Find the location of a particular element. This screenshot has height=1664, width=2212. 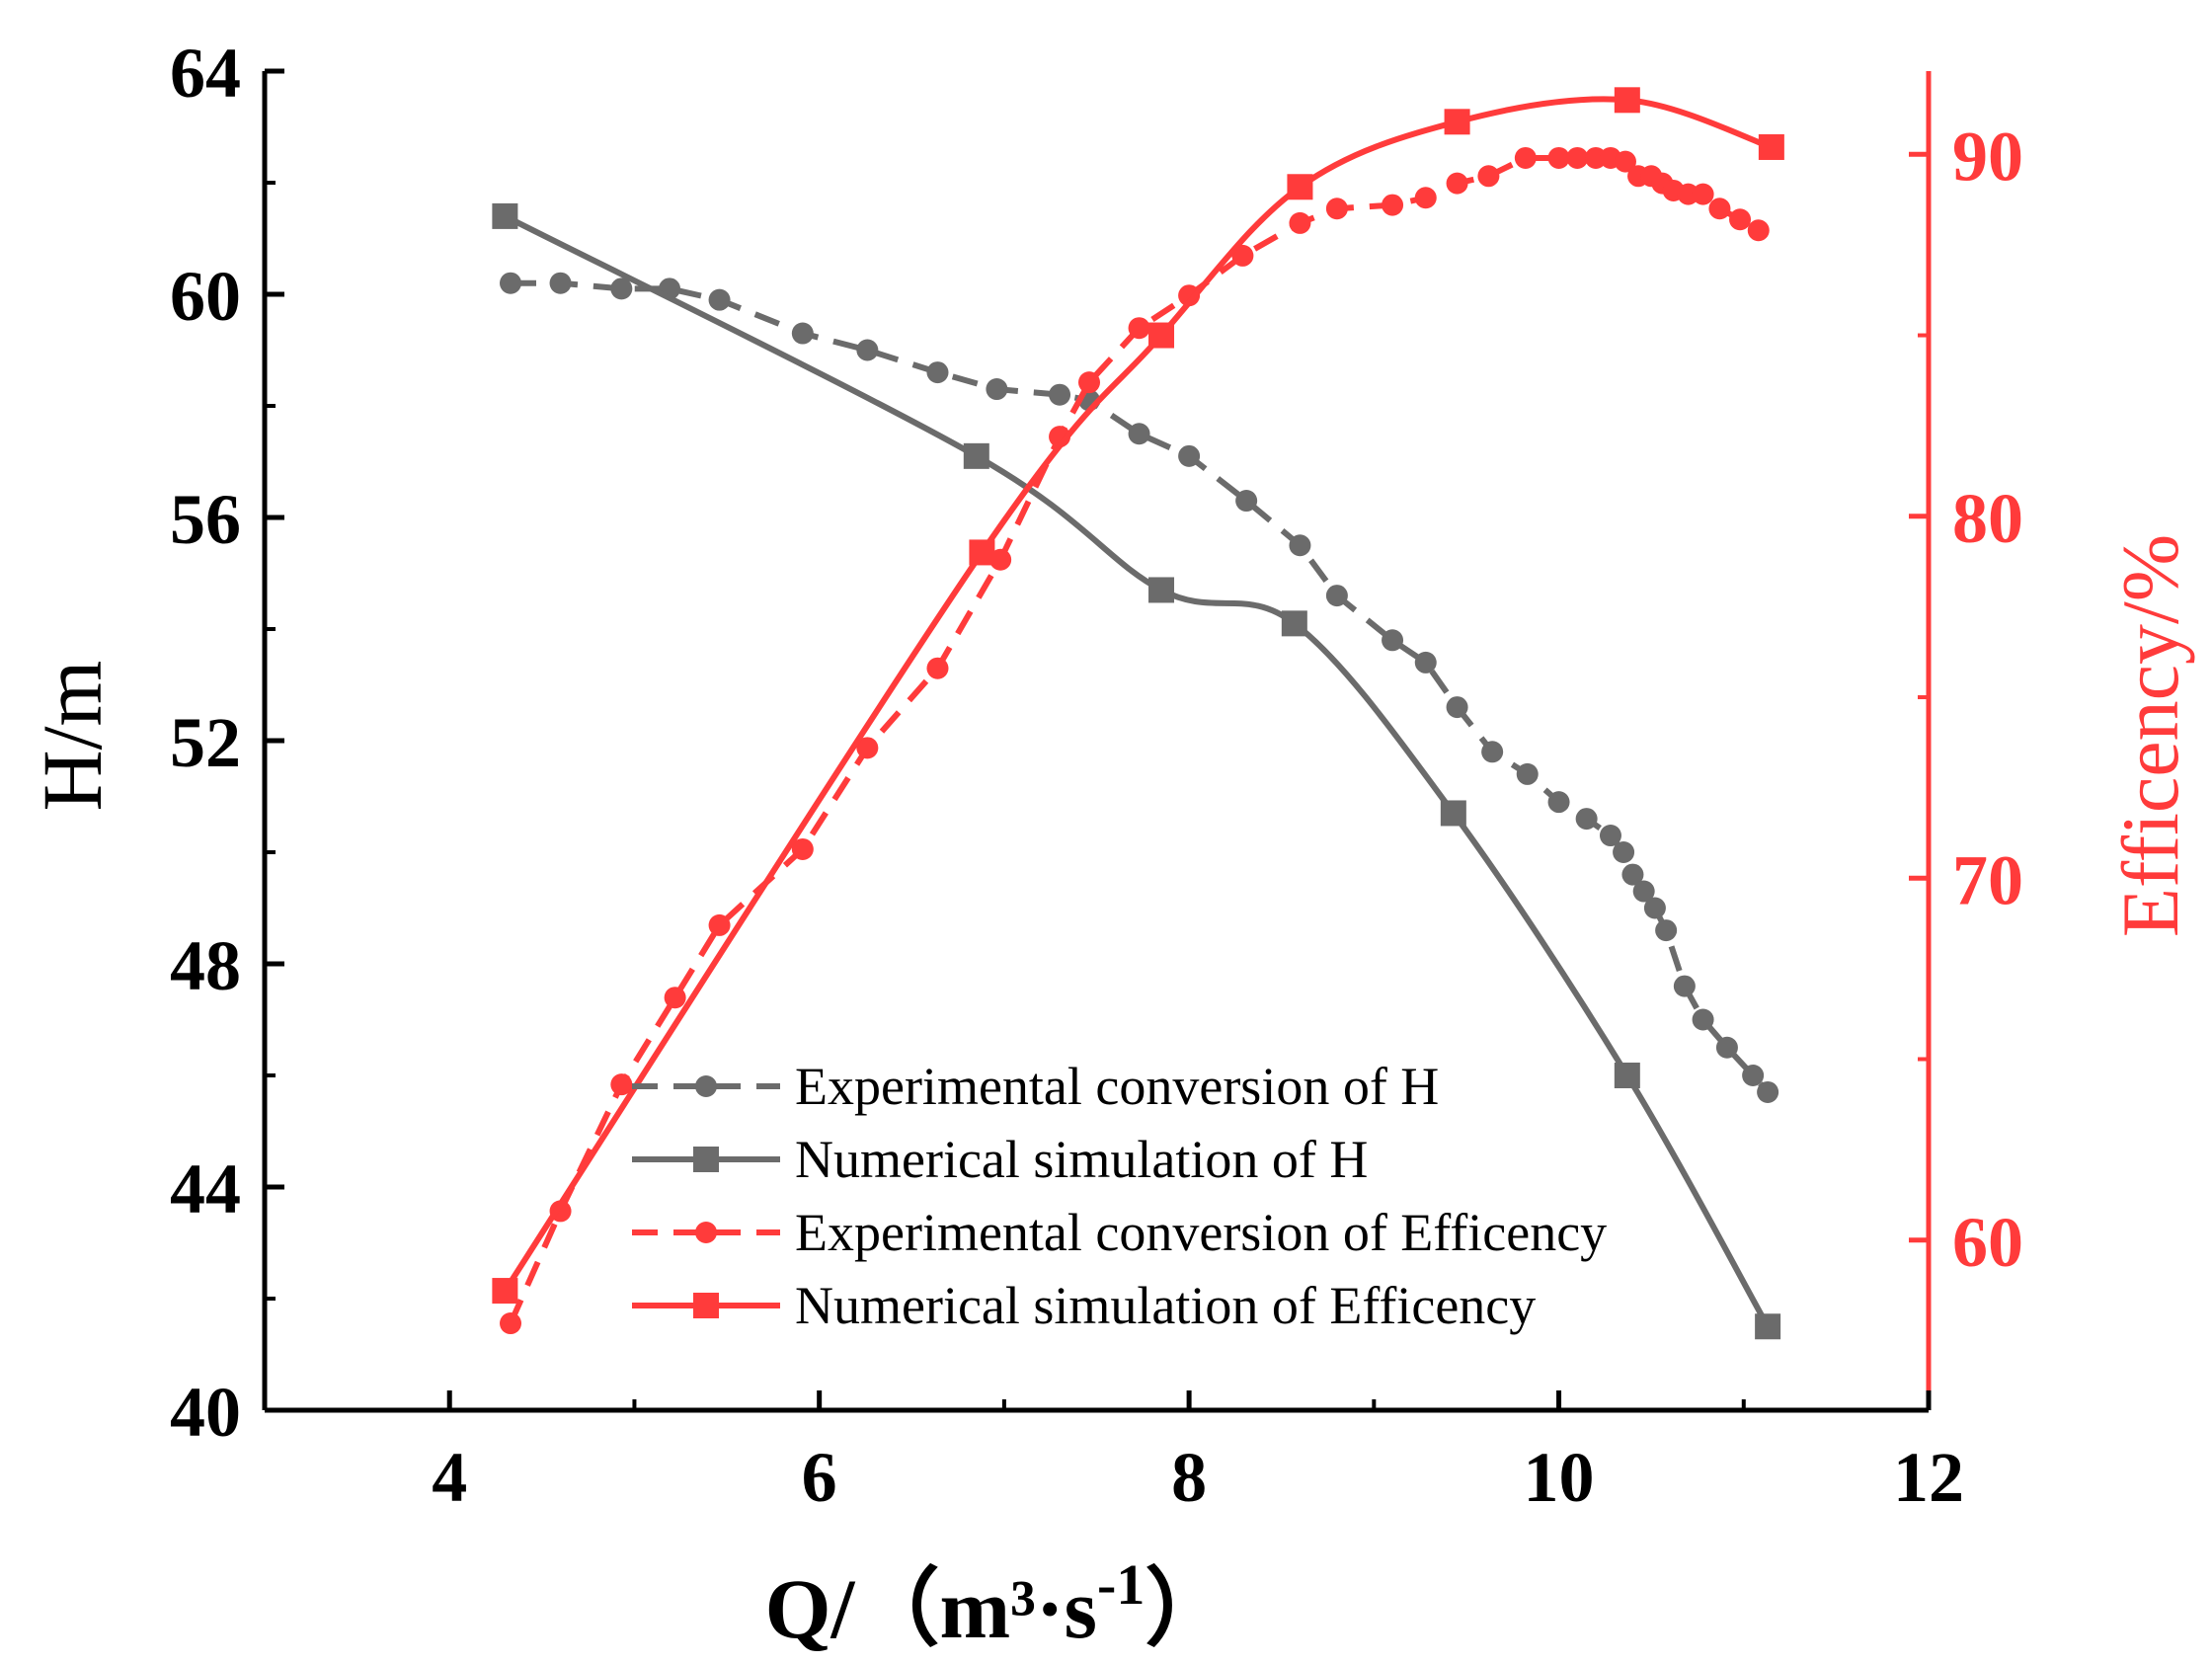

y-right-tick-label: 80 is located at coordinates (1988, 518).